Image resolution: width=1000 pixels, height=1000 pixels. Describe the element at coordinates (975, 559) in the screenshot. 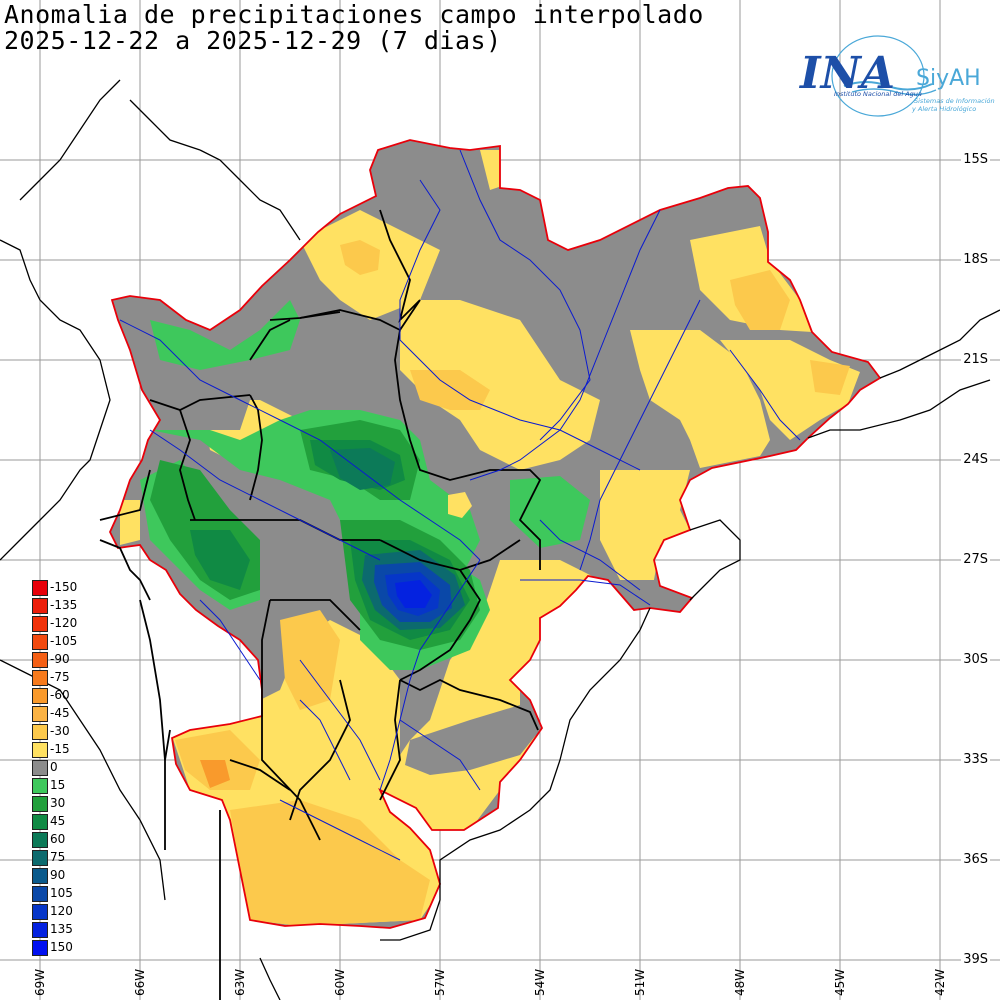

I see `latitude-label: 27S` at that location.